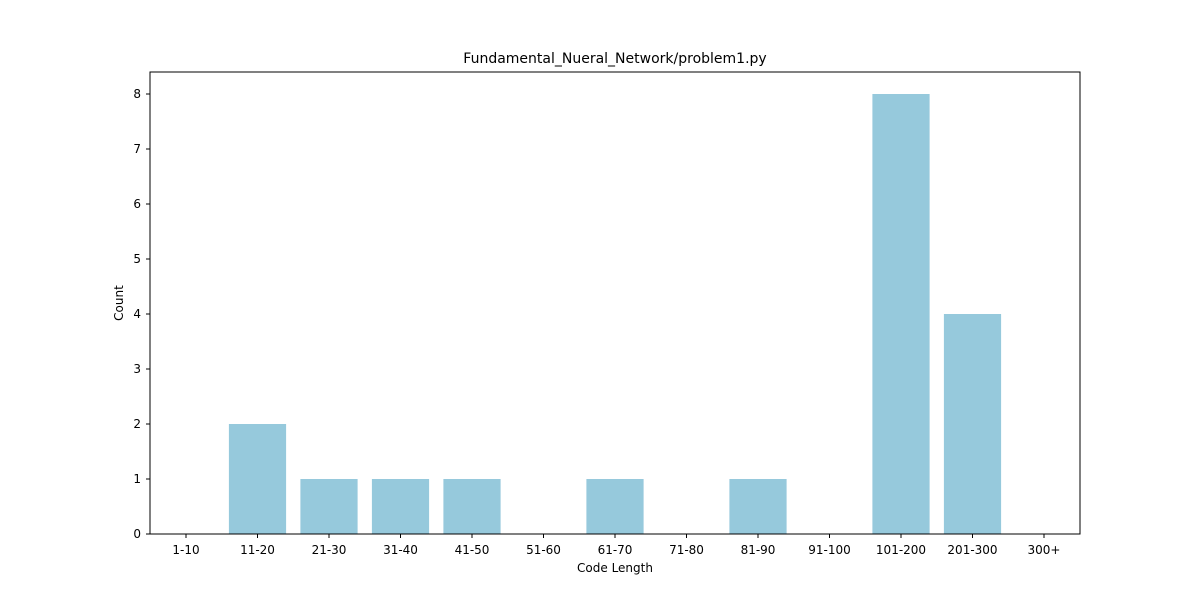 The image size is (1200, 600). Describe the element at coordinates (137, 424) in the screenshot. I see `y-tick-label: 2` at that location.